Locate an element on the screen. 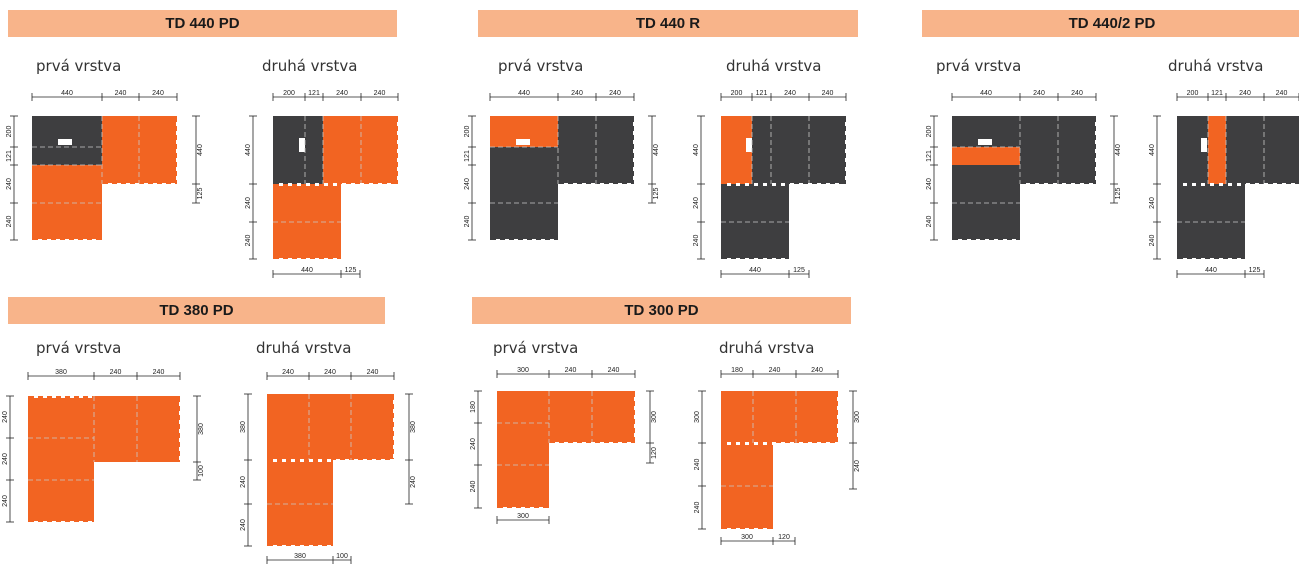 The image size is (1299, 566). section-header-td300pd: TD 300 PD is located at coordinates (661, 310).